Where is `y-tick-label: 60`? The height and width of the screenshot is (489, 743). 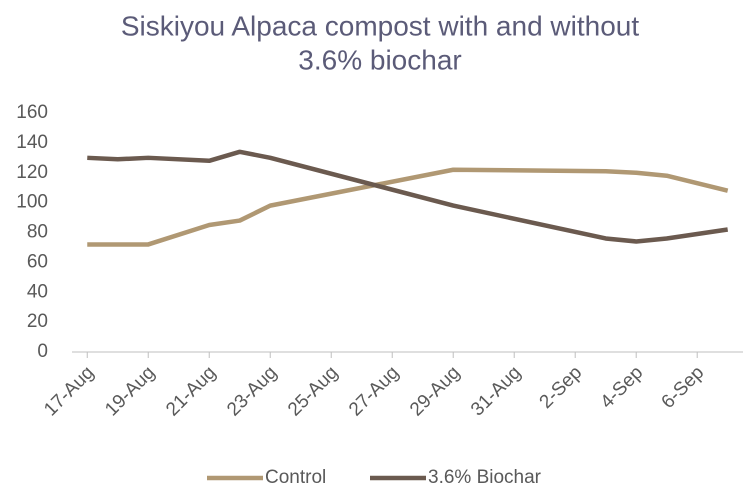 y-tick-label: 60 is located at coordinates (37, 261).